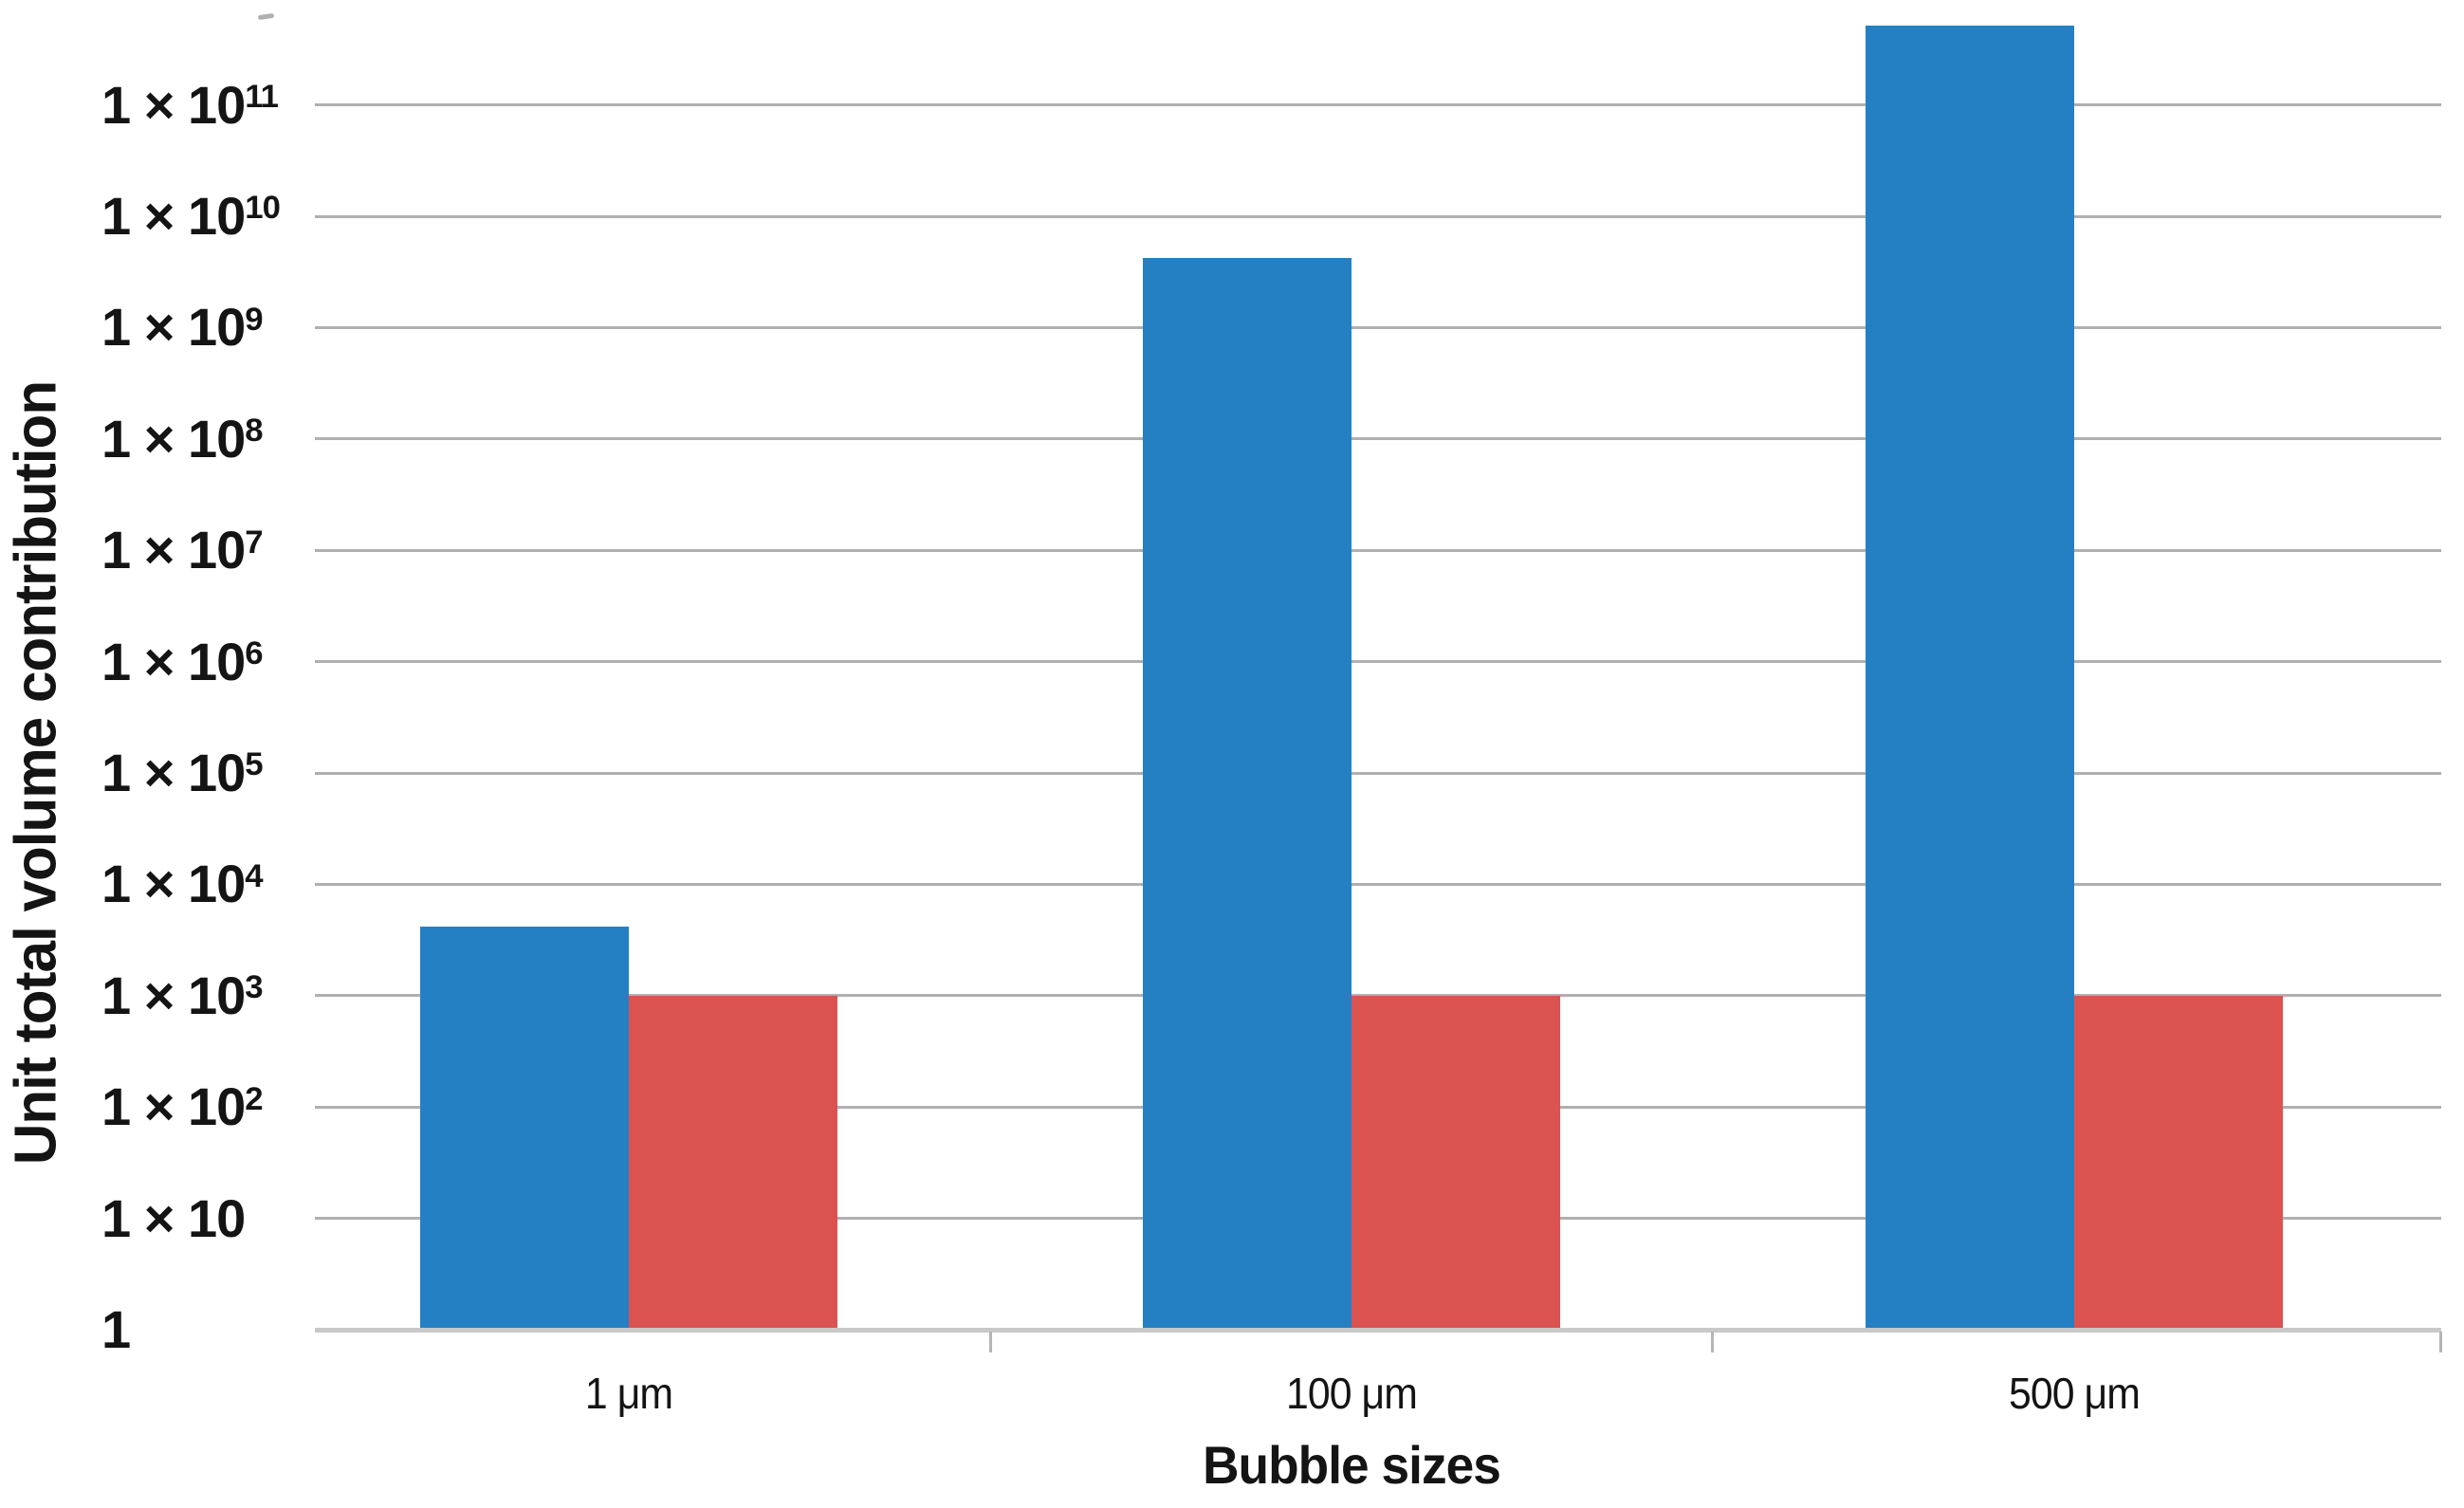 The height and width of the screenshot is (1508, 2464). Describe the element at coordinates (266, 16) in the screenshot. I see `stray-mark` at that location.